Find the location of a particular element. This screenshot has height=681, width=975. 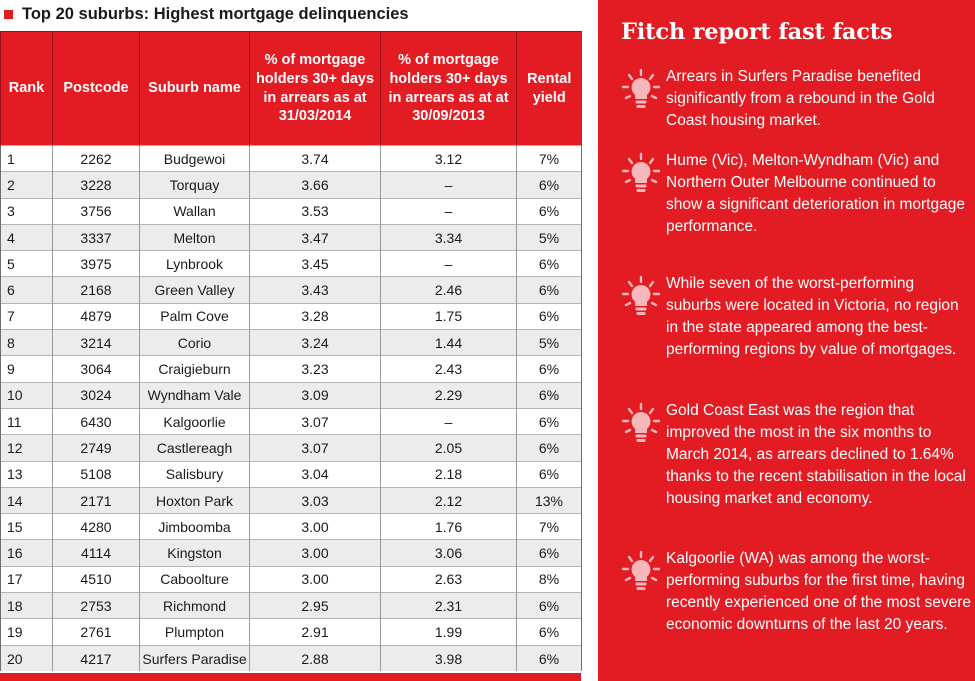

cell-rank: 17 is located at coordinates (26, 579).